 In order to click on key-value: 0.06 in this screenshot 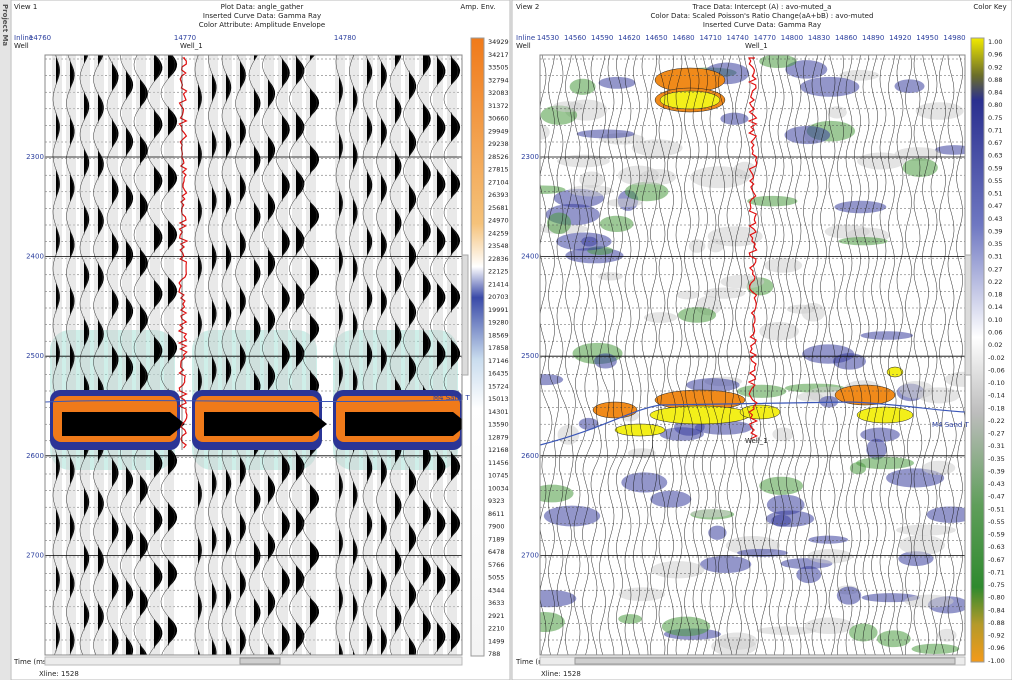, I will do `click(995, 332)`.